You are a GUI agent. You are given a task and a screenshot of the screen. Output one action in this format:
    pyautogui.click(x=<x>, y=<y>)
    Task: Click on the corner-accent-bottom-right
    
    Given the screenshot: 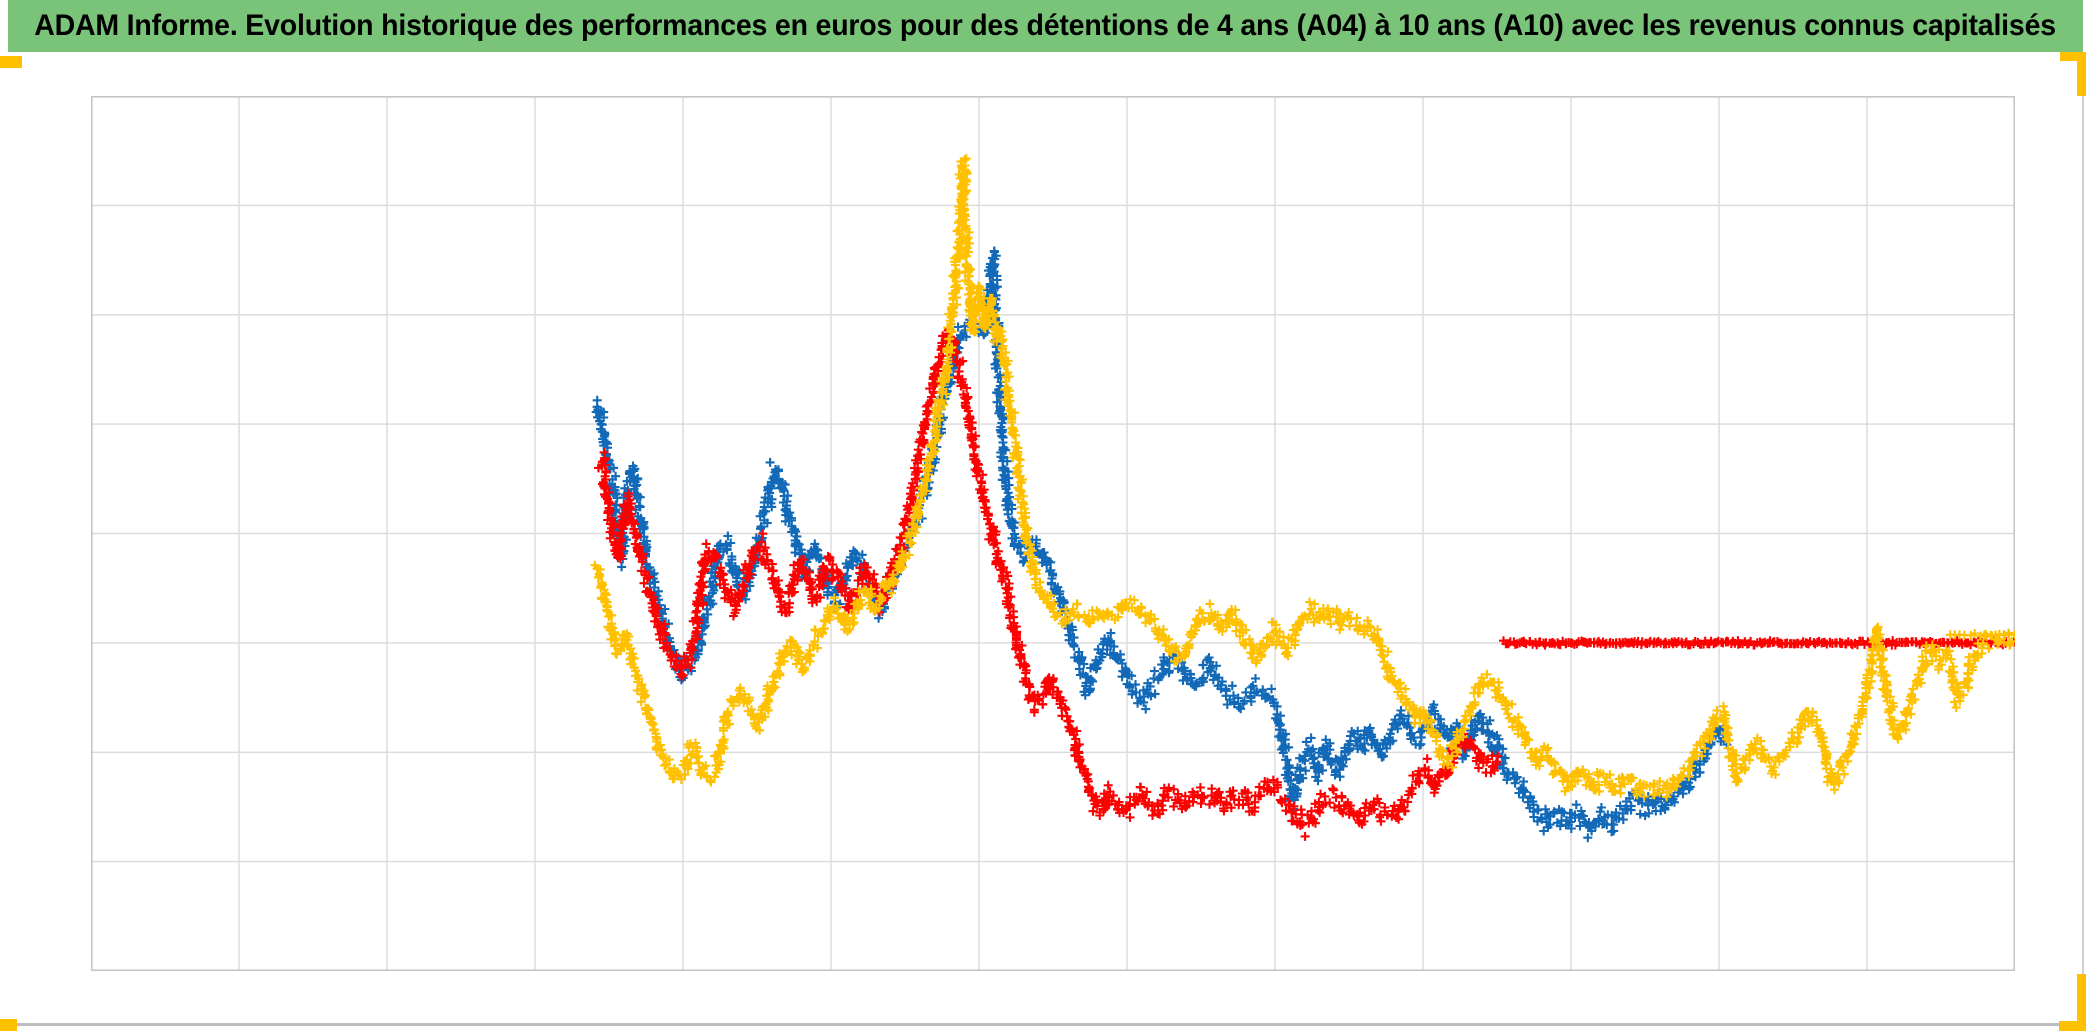 What is the action you would take?
    pyautogui.click(x=2072, y=1026)
    